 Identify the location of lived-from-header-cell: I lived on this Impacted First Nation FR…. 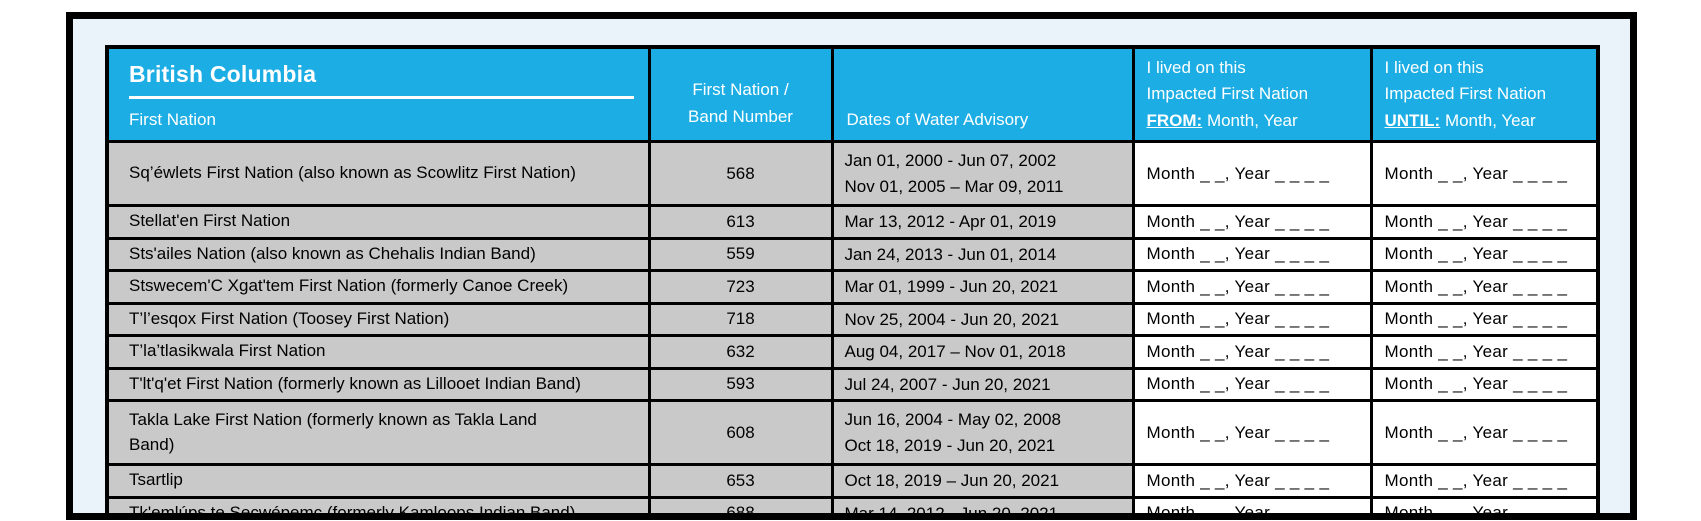
(1252, 94).